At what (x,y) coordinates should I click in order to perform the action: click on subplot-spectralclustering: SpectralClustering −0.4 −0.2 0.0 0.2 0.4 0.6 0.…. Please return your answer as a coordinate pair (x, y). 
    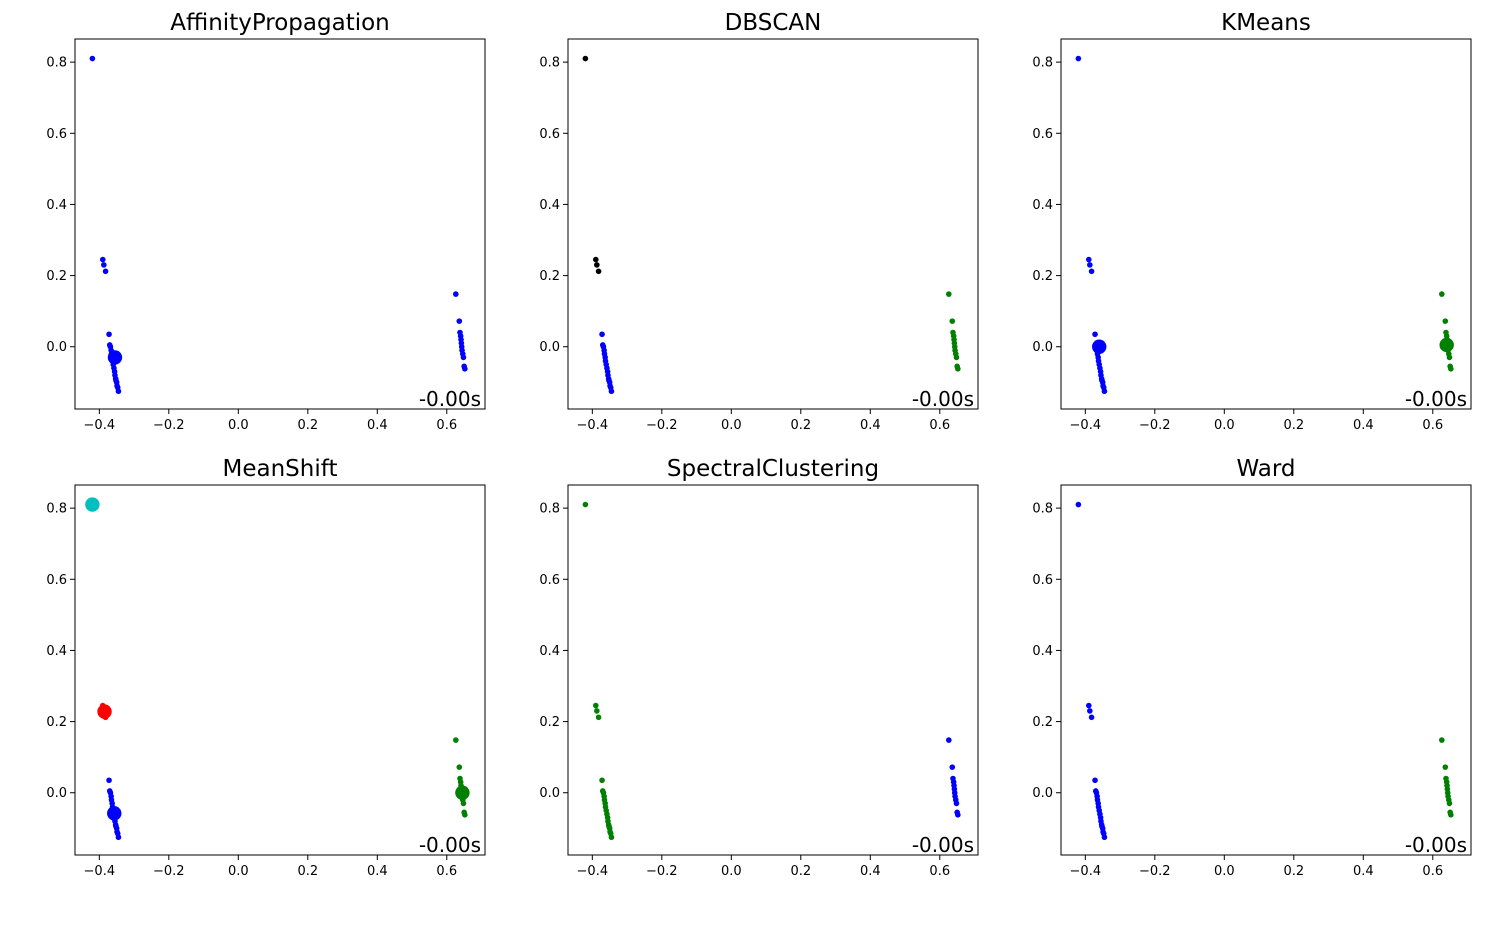
    Looking at the image, I should click on (759, 667).